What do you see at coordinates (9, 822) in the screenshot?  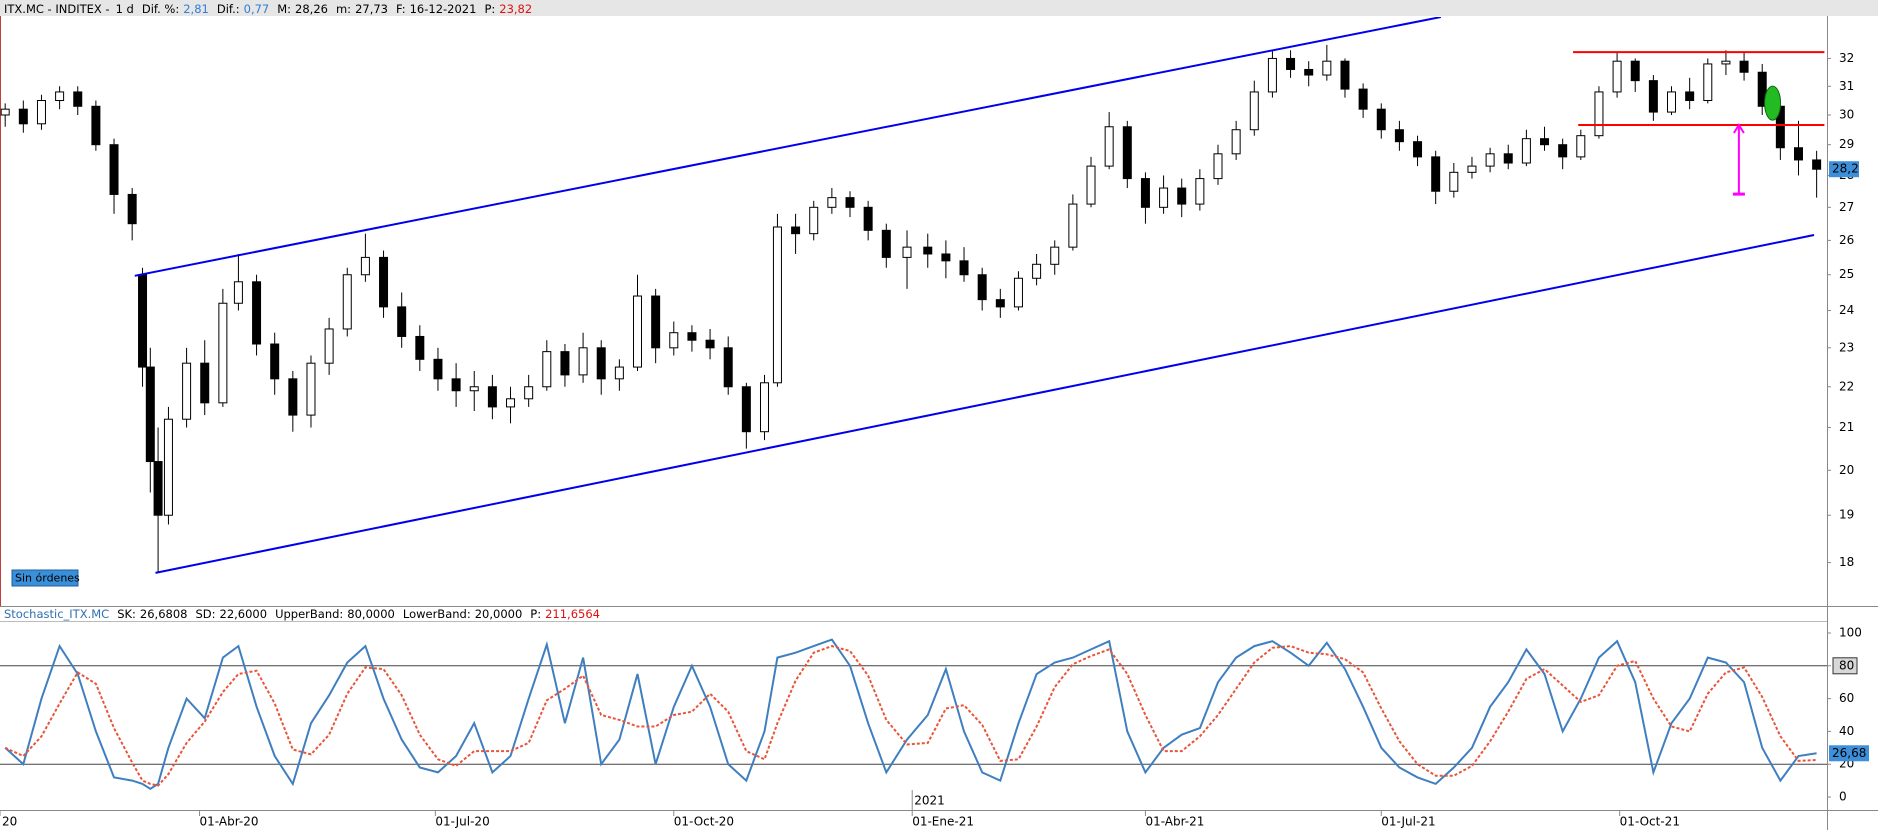 I see `x-tick-label: 20` at bounding box center [9, 822].